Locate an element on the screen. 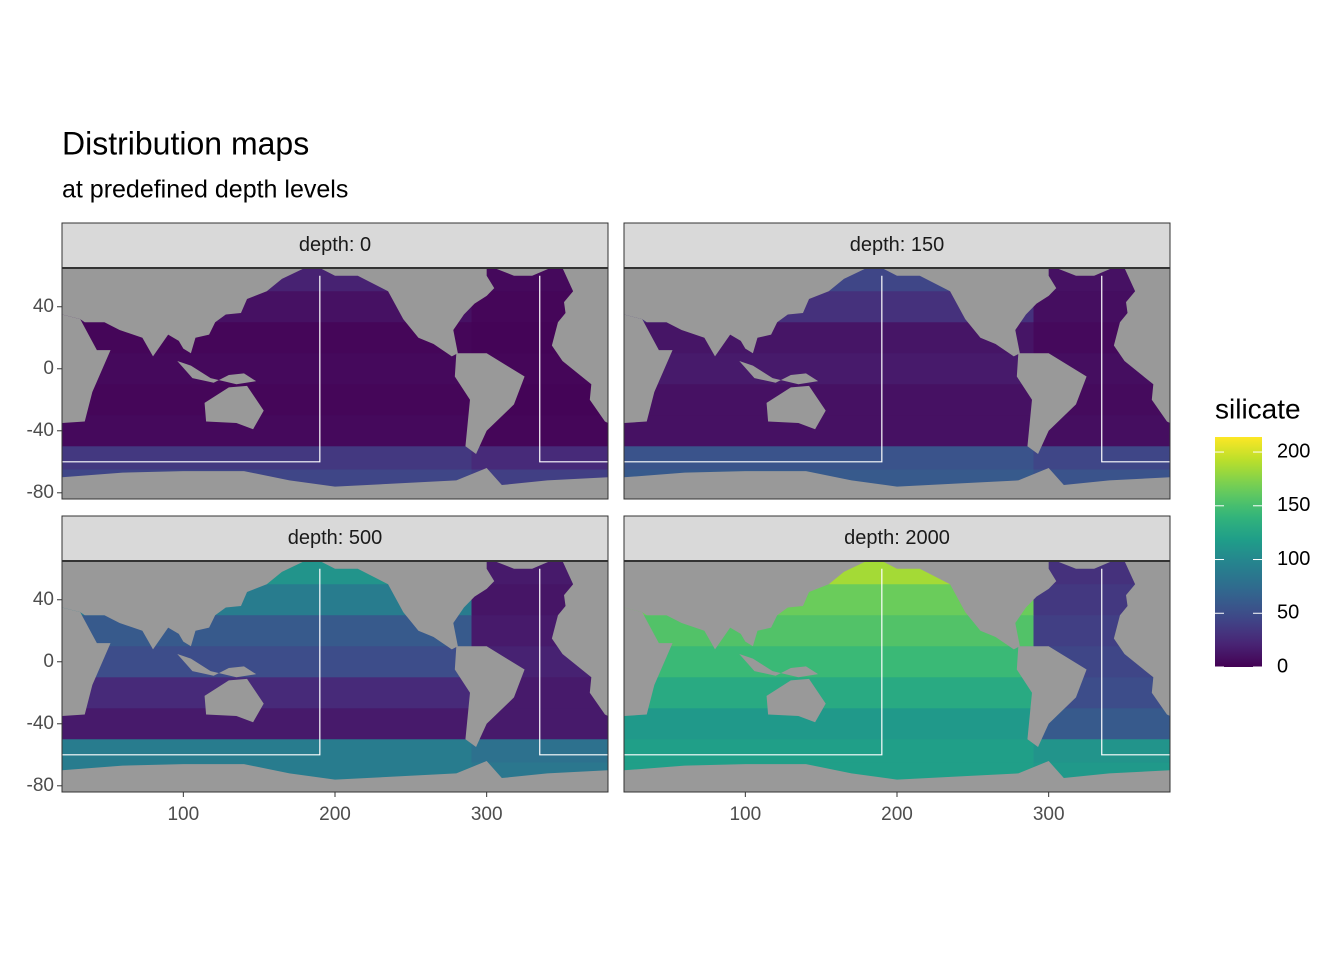 Image resolution: width=1344 pixels, height=960 pixels. strip-label: depth: 0 is located at coordinates (335, 245).